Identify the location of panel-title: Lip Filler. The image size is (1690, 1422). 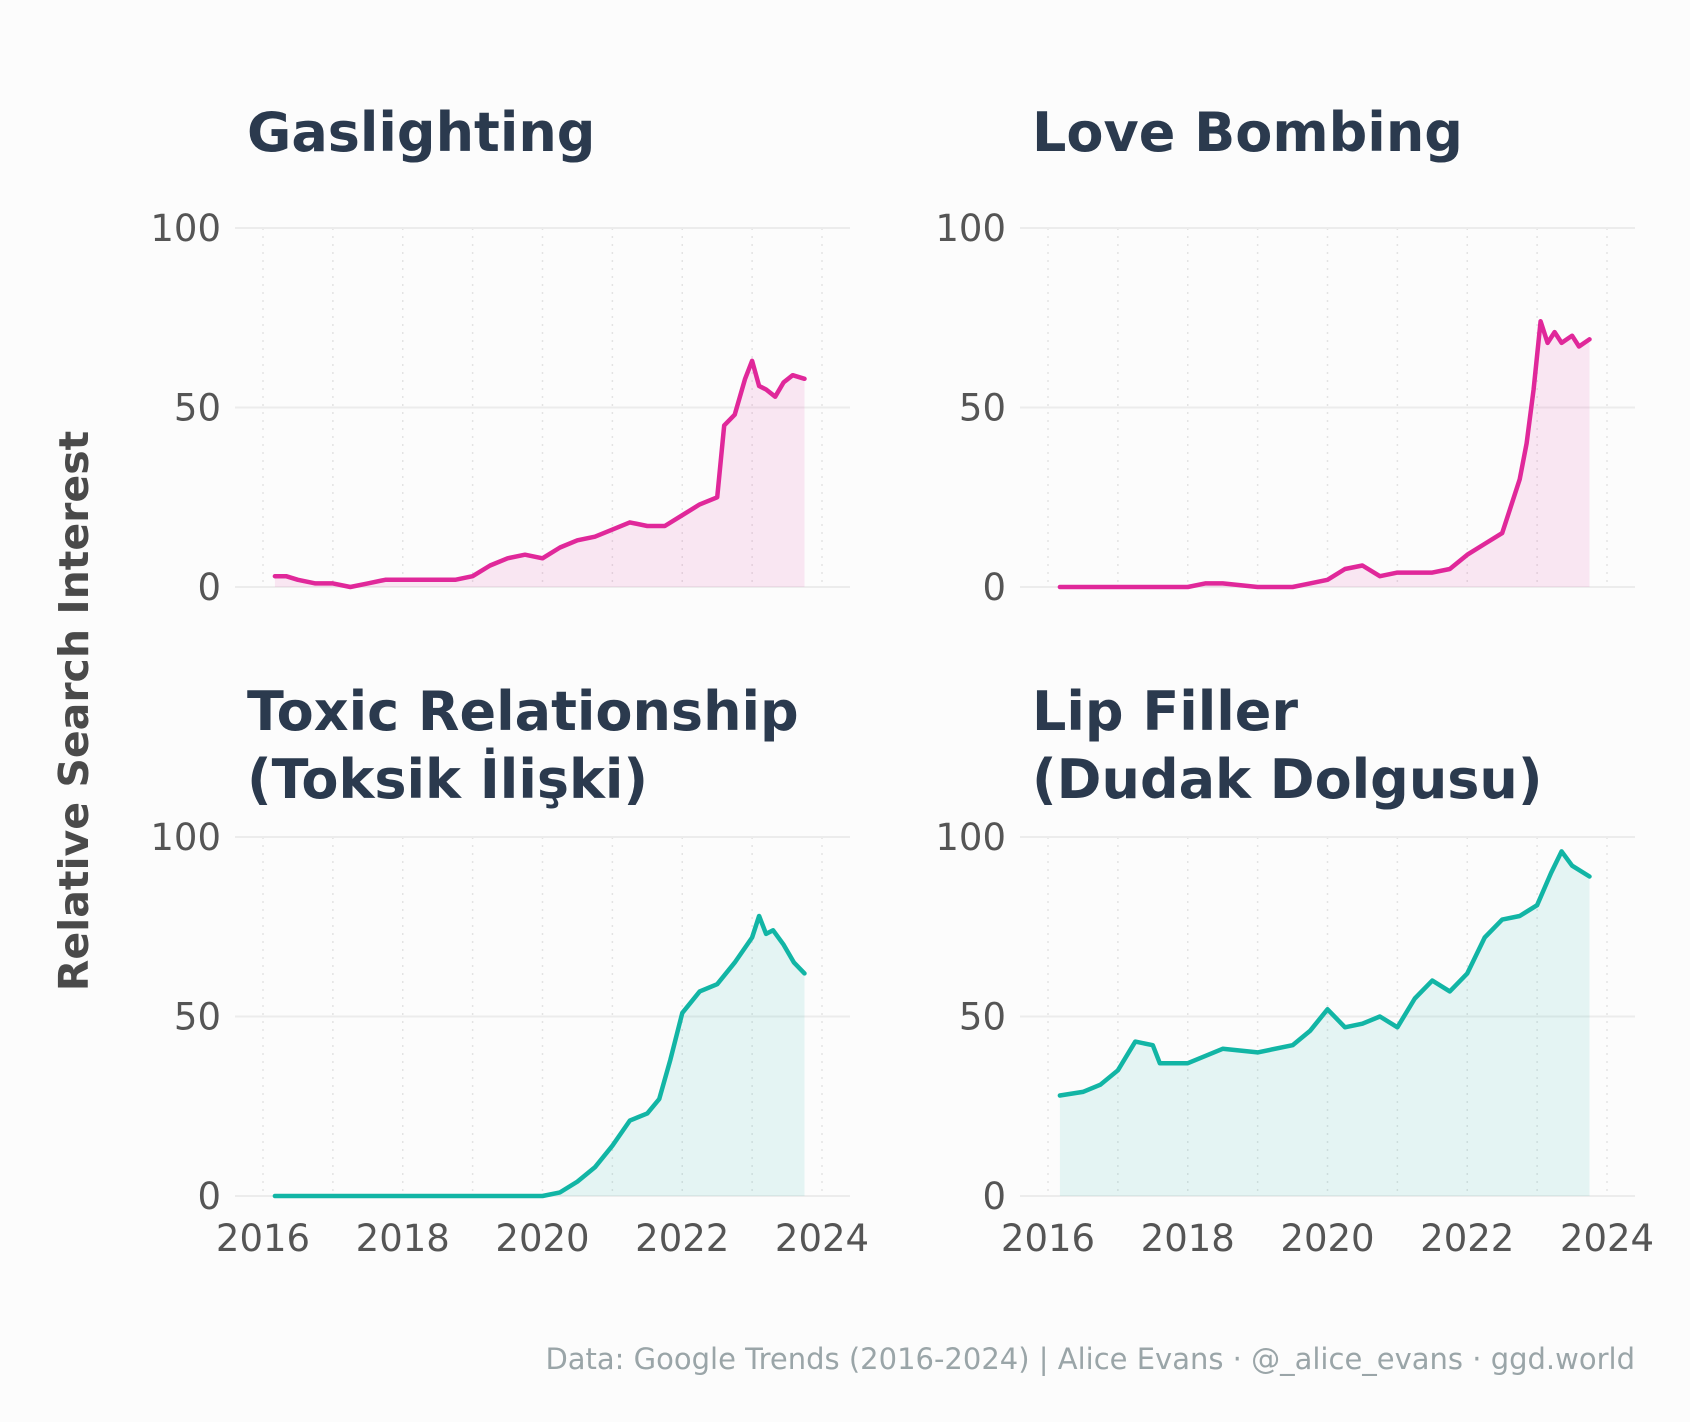
(1165, 711).